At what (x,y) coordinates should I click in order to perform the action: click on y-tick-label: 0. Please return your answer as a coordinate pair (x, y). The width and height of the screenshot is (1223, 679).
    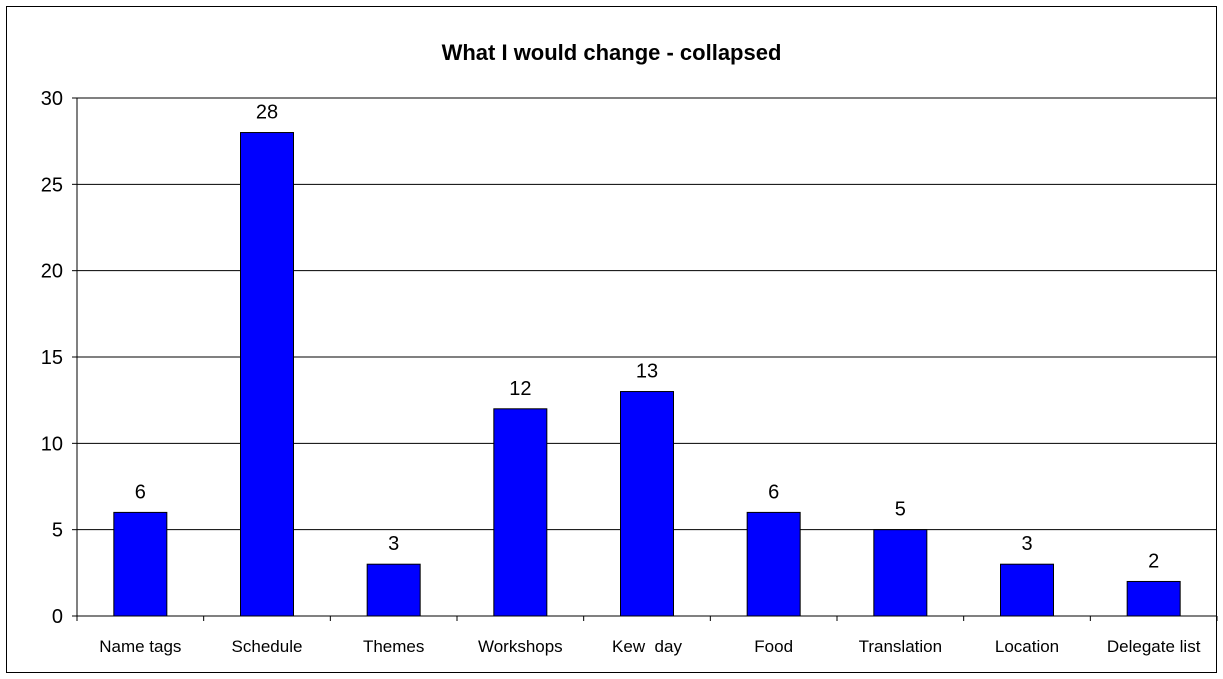
    Looking at the image, I should click on (57, 617).